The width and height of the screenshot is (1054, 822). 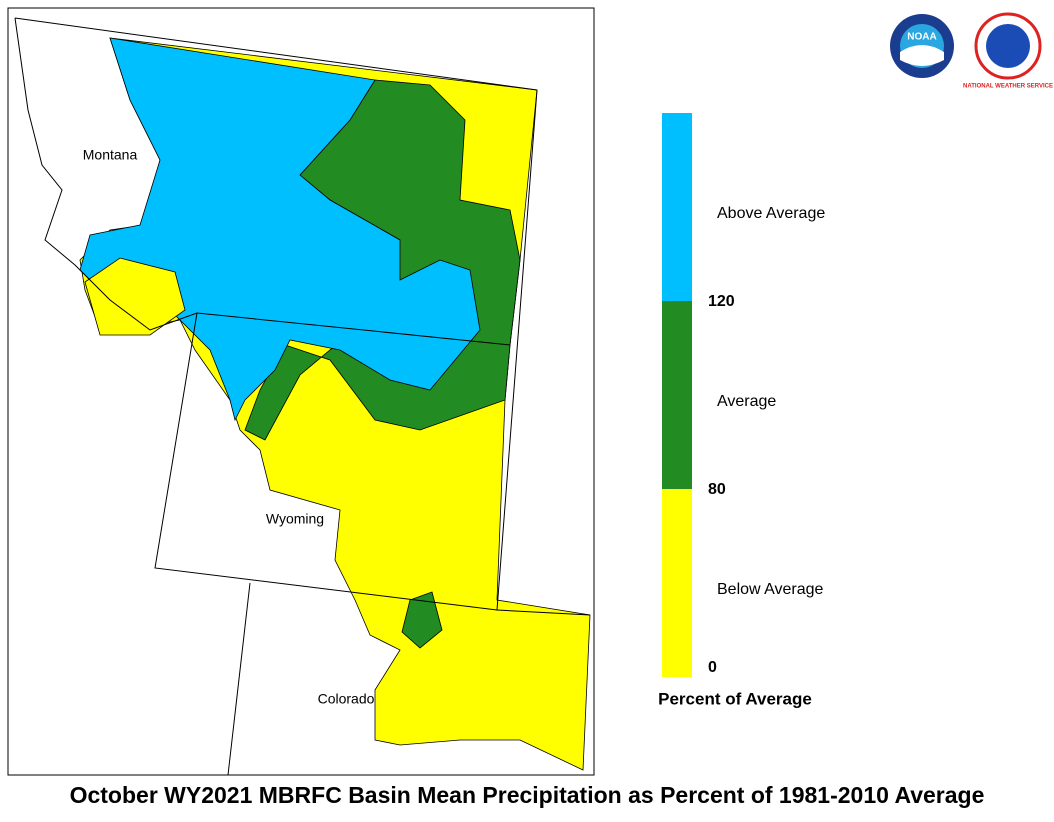 I want to click on noaa-logo: NOAA, so click(x=922, y=46).